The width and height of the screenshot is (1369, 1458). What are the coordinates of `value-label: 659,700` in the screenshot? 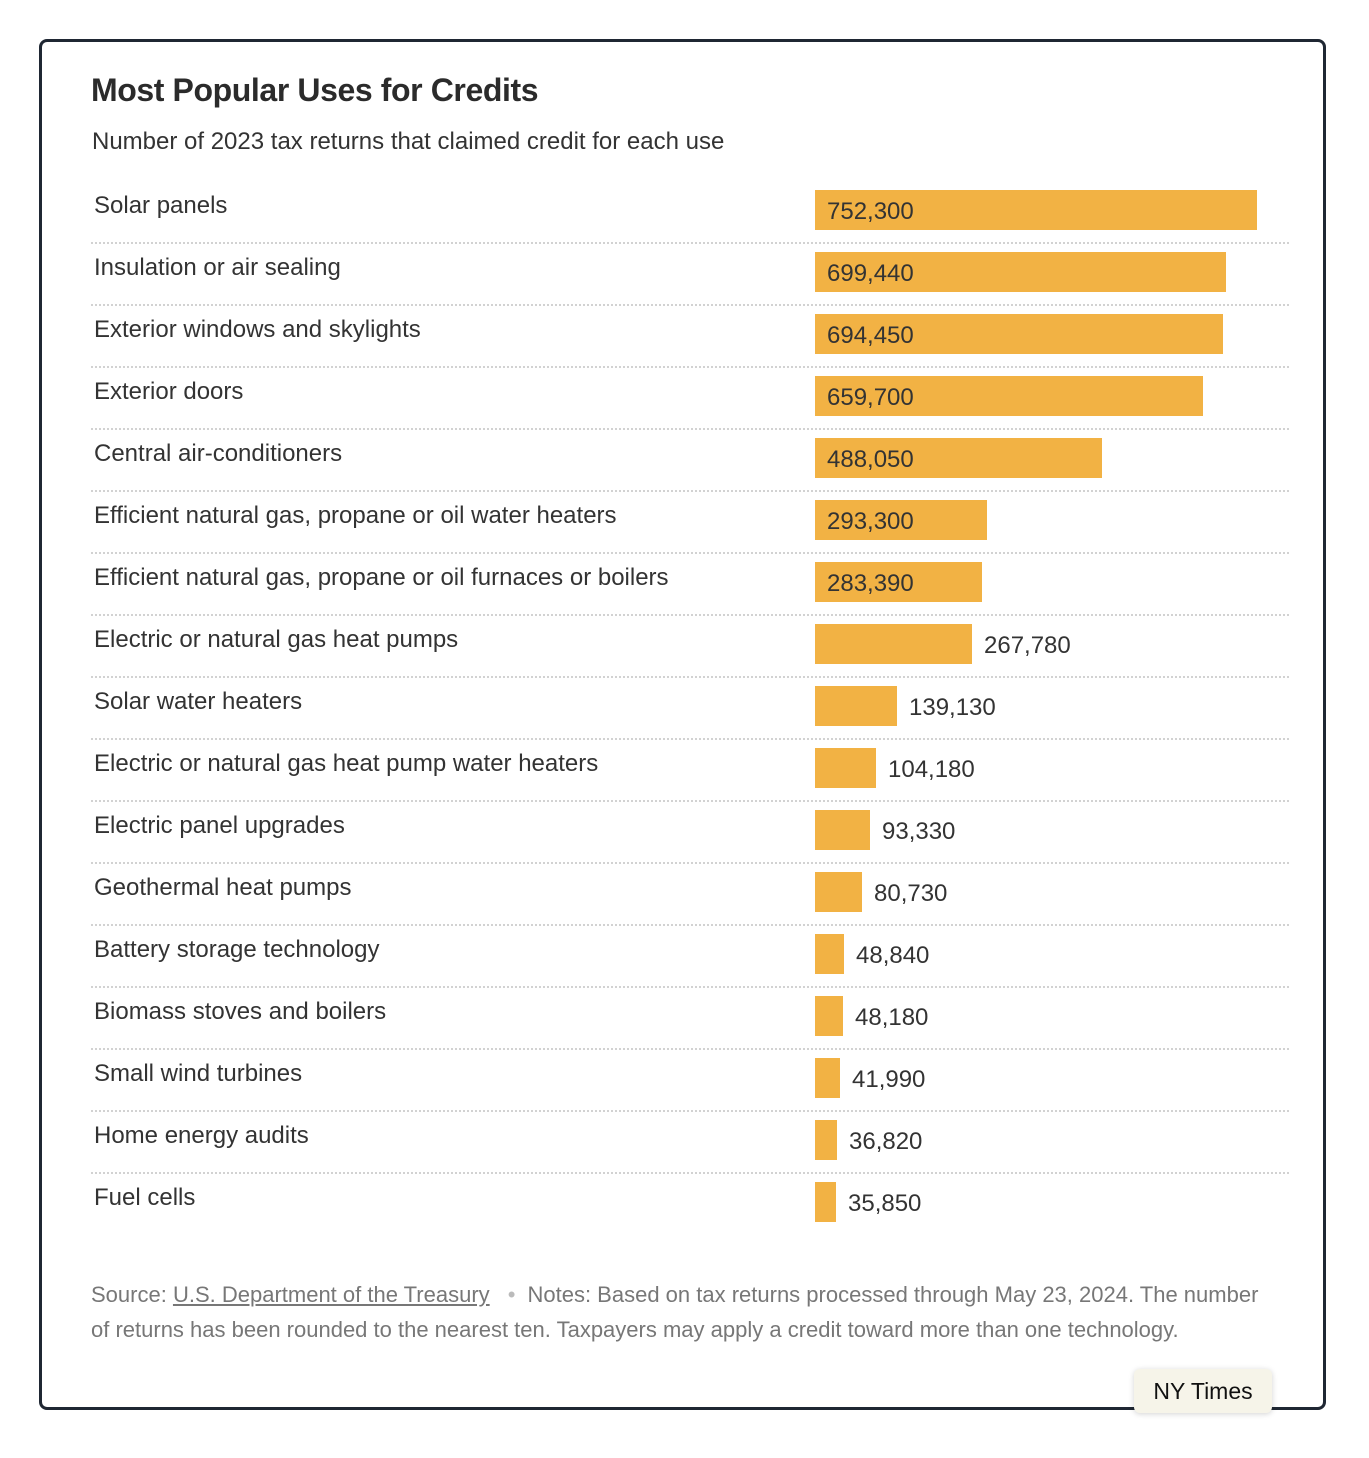 It's located at (870, 397).